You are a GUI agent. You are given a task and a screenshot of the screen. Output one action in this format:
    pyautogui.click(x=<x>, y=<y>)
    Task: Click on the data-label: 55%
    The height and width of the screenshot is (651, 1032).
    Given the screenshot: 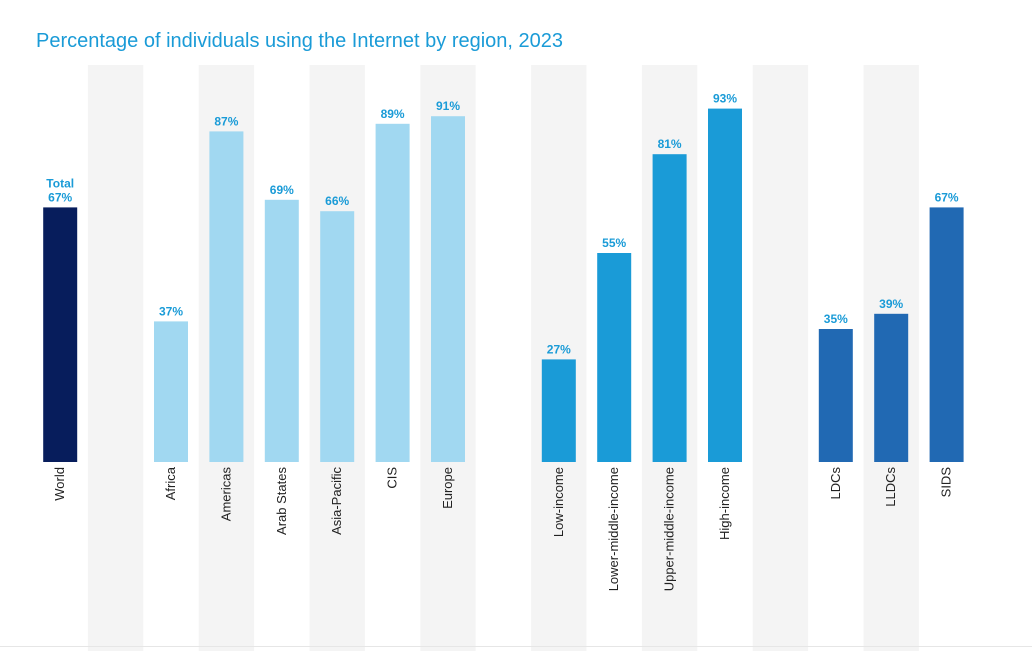 What is the action you would take?
    pyautogui.click(x=614, y=243)
    